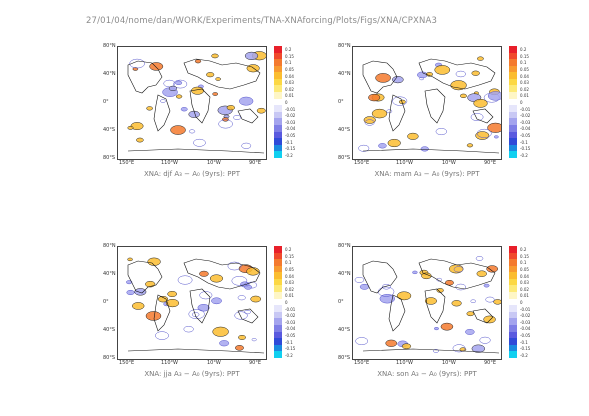 Image resolution: width=589 pixels, height=416 pixels. I want to click on lon-label: 150°E, so click(362, 163).